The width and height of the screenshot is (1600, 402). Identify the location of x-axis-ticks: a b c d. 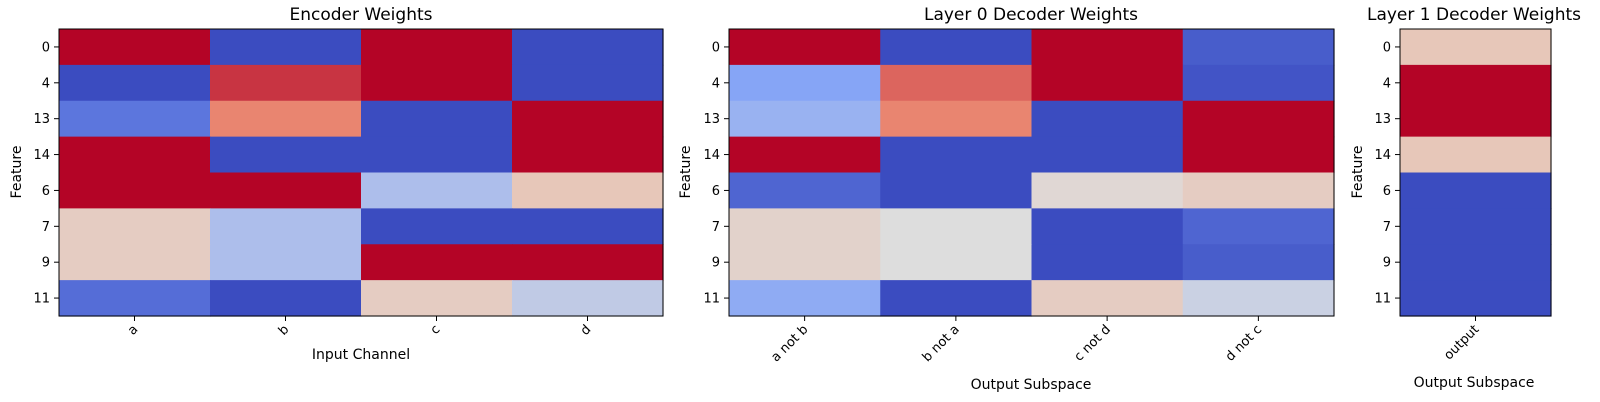
(359, 327).